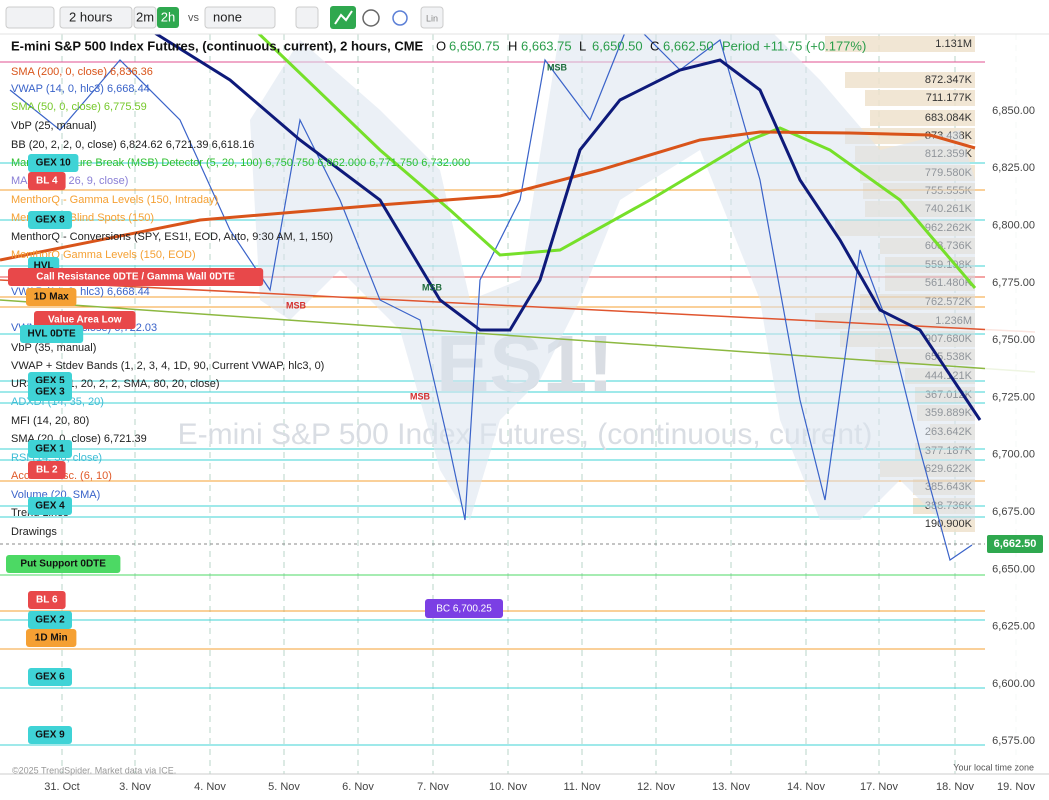 Image resolution: width=1049 pixels, height=800 pixels. I want to click on price-tick-label: 6,650.00, so click(1013, 569).